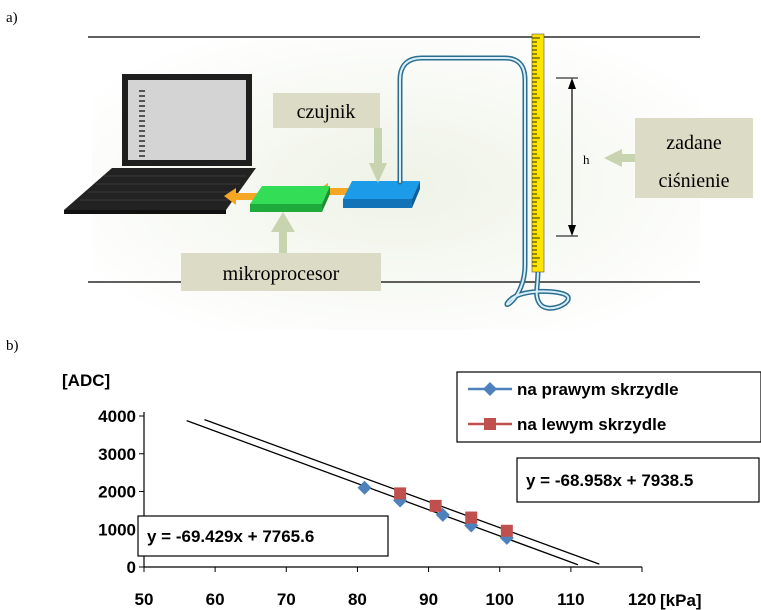  Describe the element at coordinates (484, 174) in the screenshot. I see `manometer-tube` at that location.